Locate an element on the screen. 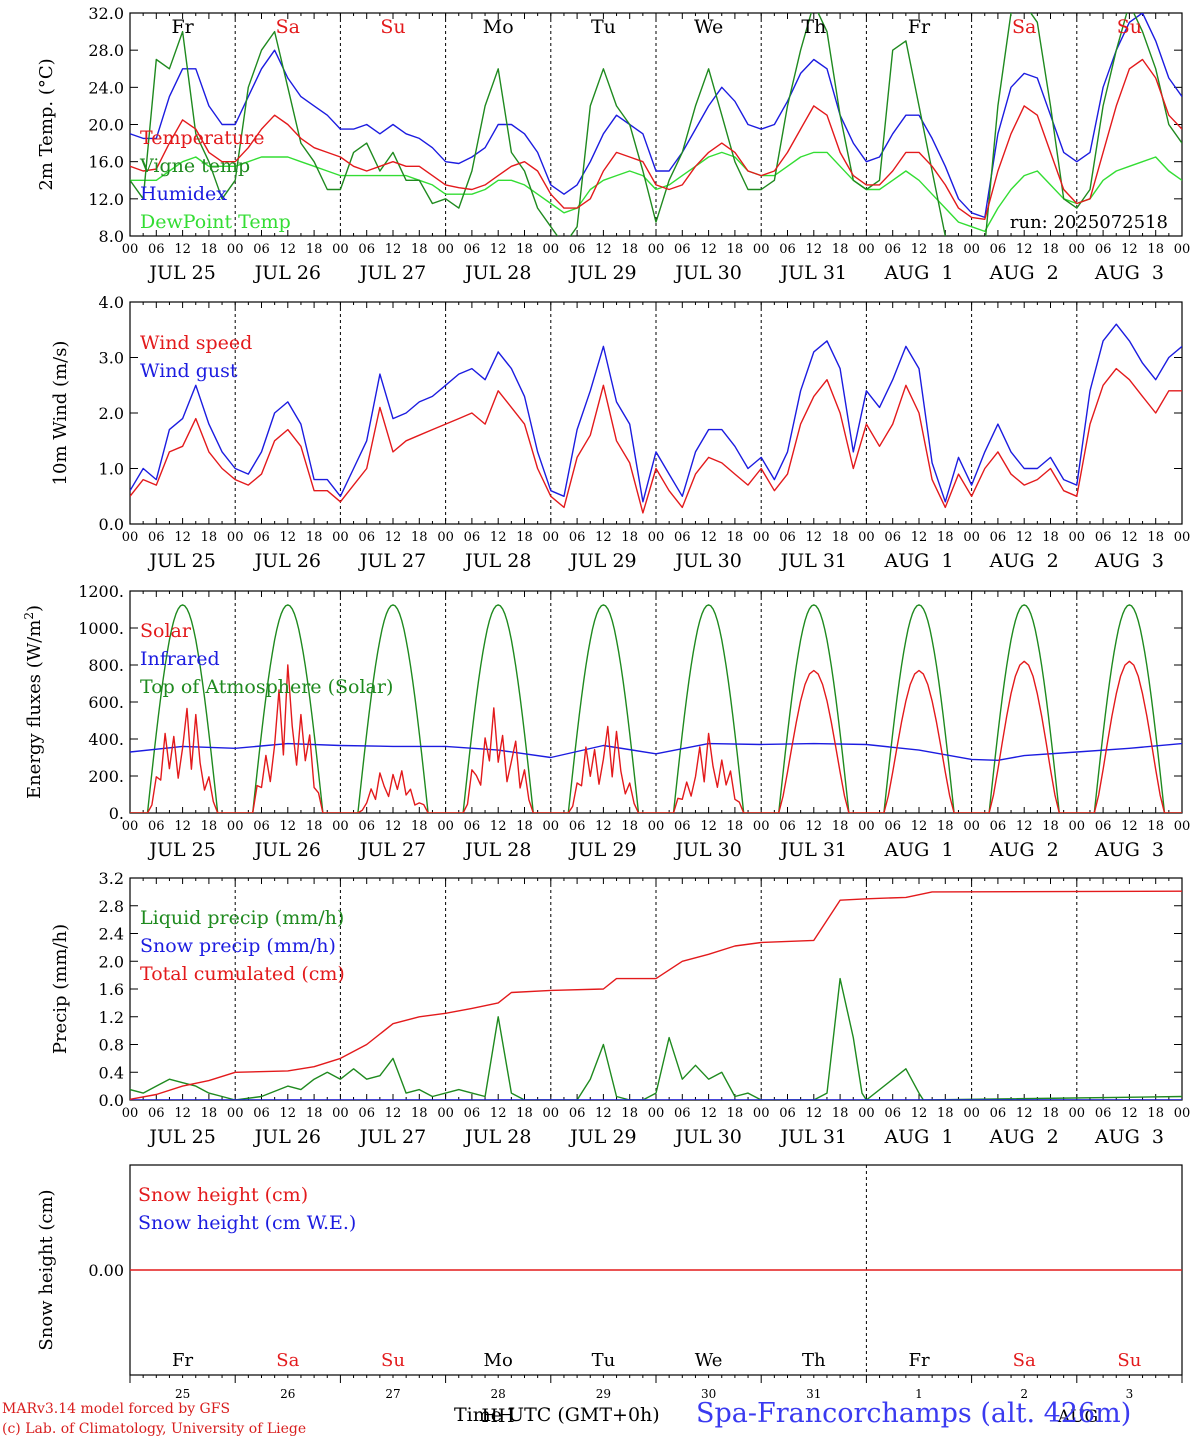 The width and height of the screenshot is (1194, 1440). weekday-label: Fr is located at coordinates (919, 27).